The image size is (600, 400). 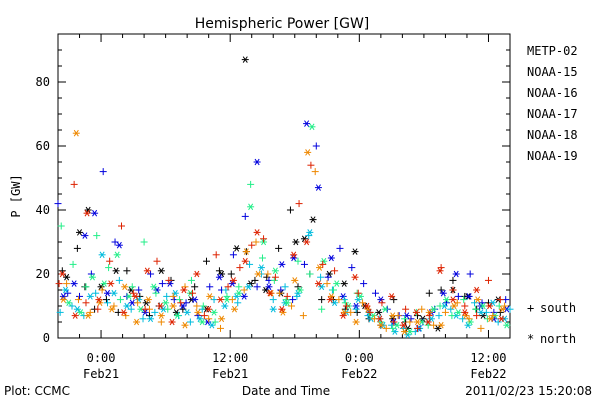 I want to click on marker-legend: + south * north, so click(x=551, y=323).